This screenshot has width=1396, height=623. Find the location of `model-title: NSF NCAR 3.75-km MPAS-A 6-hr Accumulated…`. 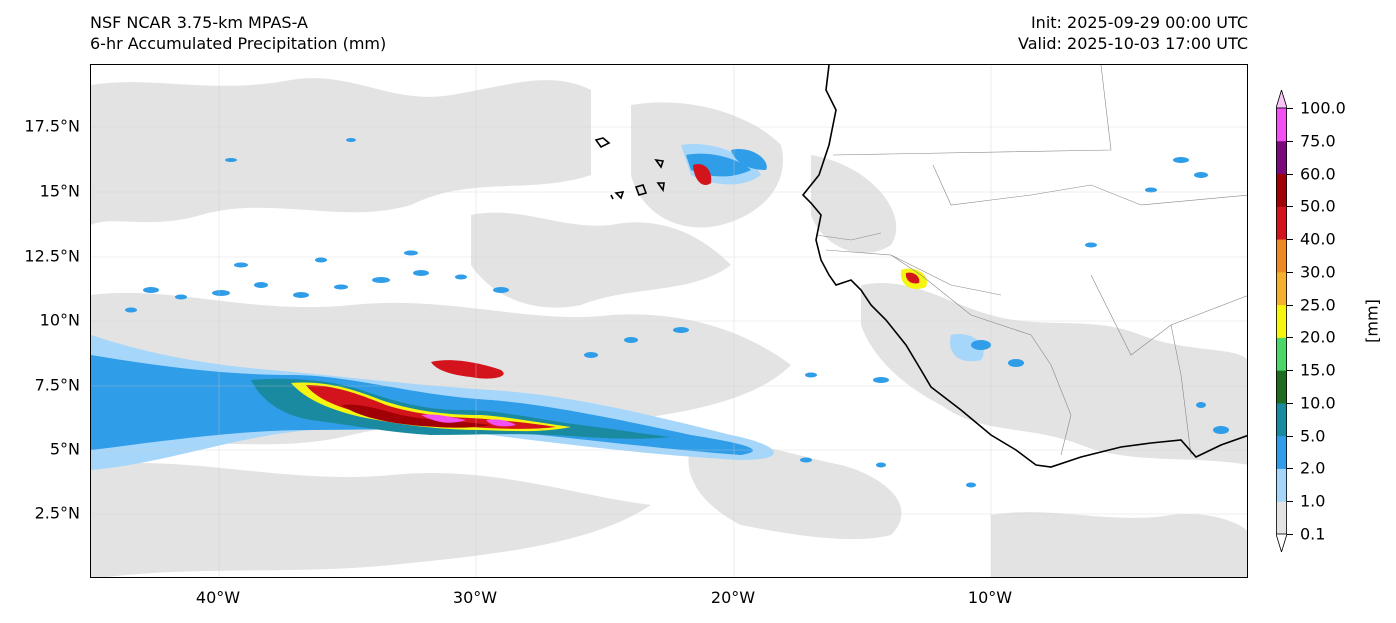

model-title: NSF NCAR 3.75-km MPAS-A 6-hr Accumulated… is located at coordinates (238, 33).